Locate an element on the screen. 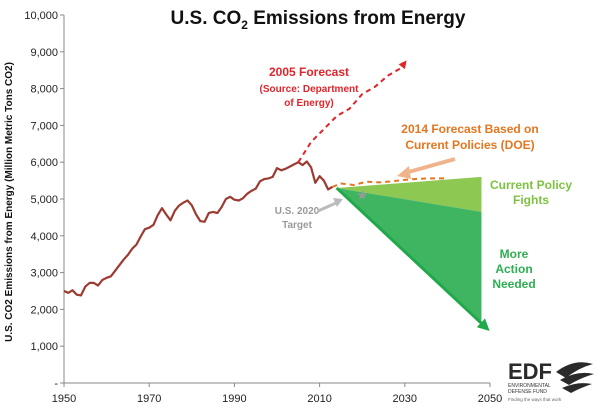 The image size is (600, 412). forecast-2005-source: (Source: Department is located at coordinates (310, 89).